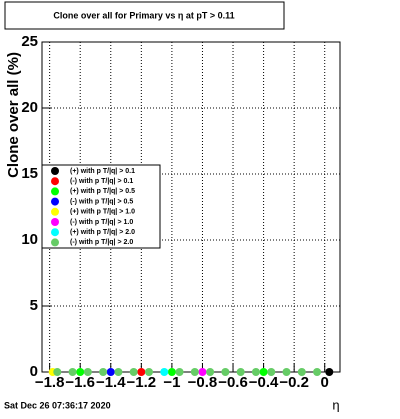  What do you see at coordinates (142, 382) in the screenshot?
I see `x-tick-label: −1.2` at bounding box center [142, 382].